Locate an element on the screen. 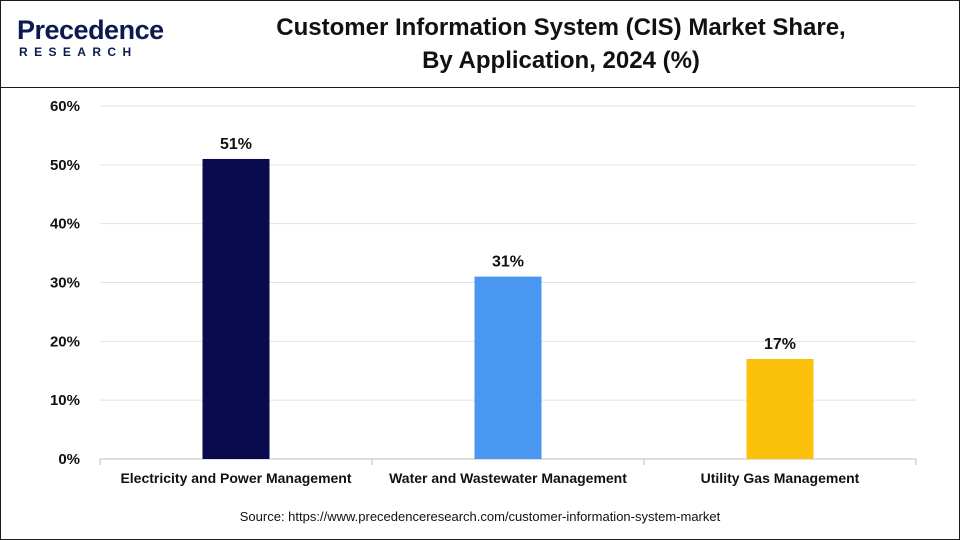 The height and width of the screenshot is (540, 960). y-tick-label: 40% is located at coordinates (65, 224).